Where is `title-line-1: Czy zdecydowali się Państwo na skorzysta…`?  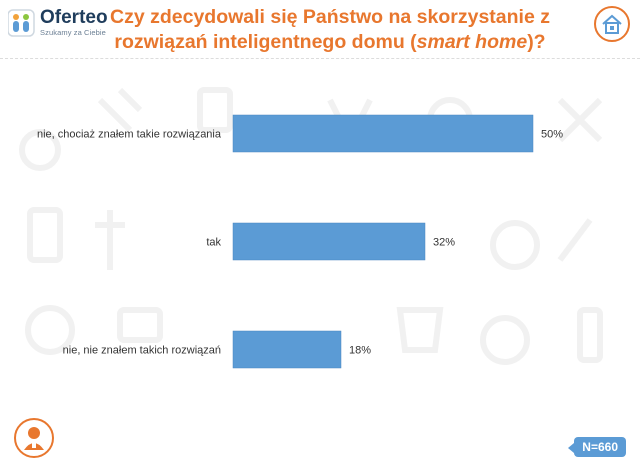
title-line-1: Czy zdecydowali się Państwo na skorzysta… is located at coordinates (330, 17).